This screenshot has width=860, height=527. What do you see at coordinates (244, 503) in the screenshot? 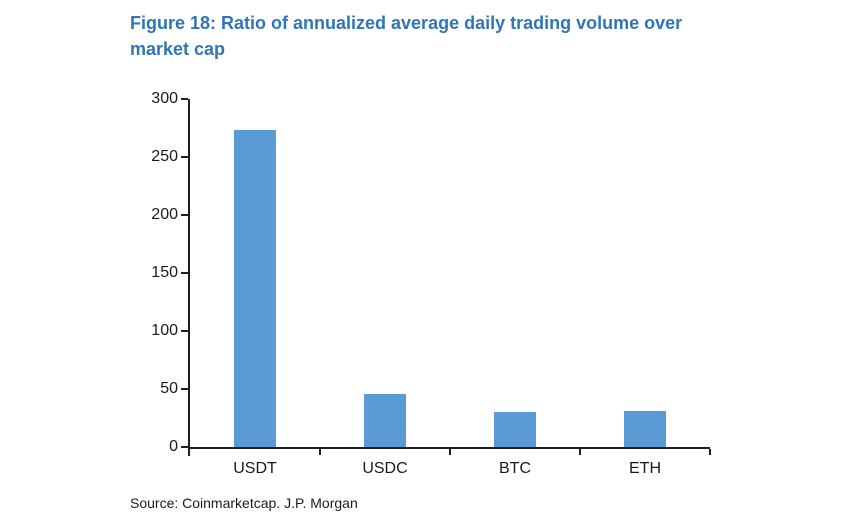
I see `source-note: Source: Coinmarketcap. J.P. Morgan` at bounding box center [244, 503].